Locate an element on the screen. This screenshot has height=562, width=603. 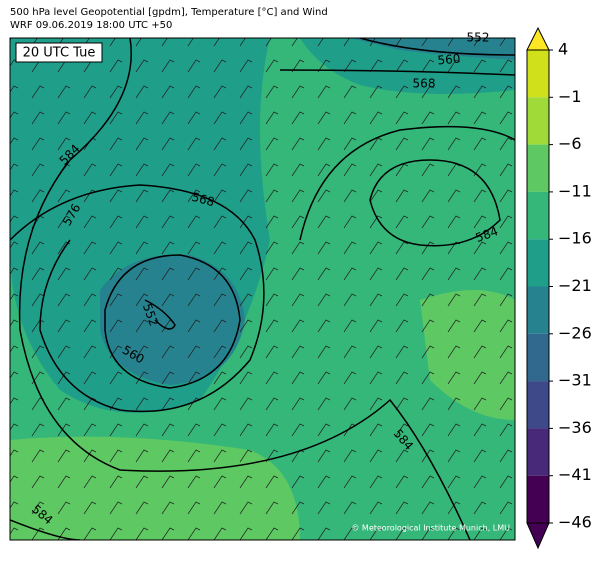
colorbar-label: −11 is located at coordinates (575, 190).